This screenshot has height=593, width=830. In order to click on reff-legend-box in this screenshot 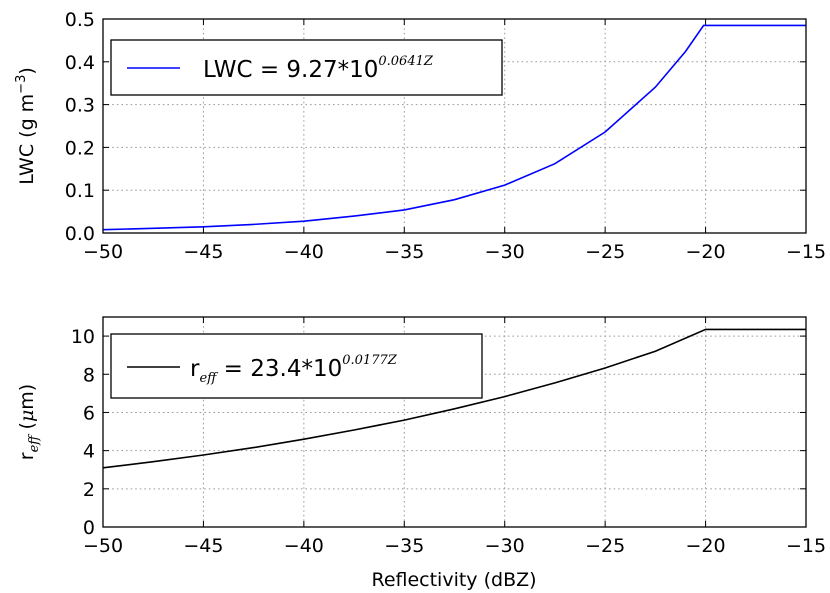, I will do `click(296, 366)`.